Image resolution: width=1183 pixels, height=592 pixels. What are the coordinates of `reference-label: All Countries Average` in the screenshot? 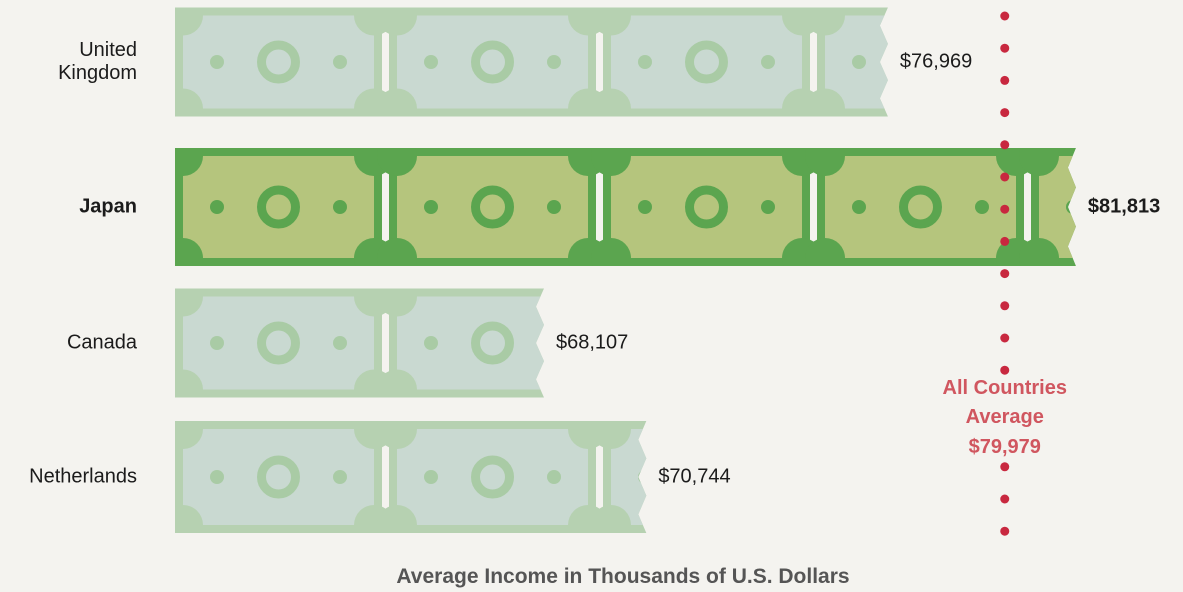 It's located at (1004, 402).